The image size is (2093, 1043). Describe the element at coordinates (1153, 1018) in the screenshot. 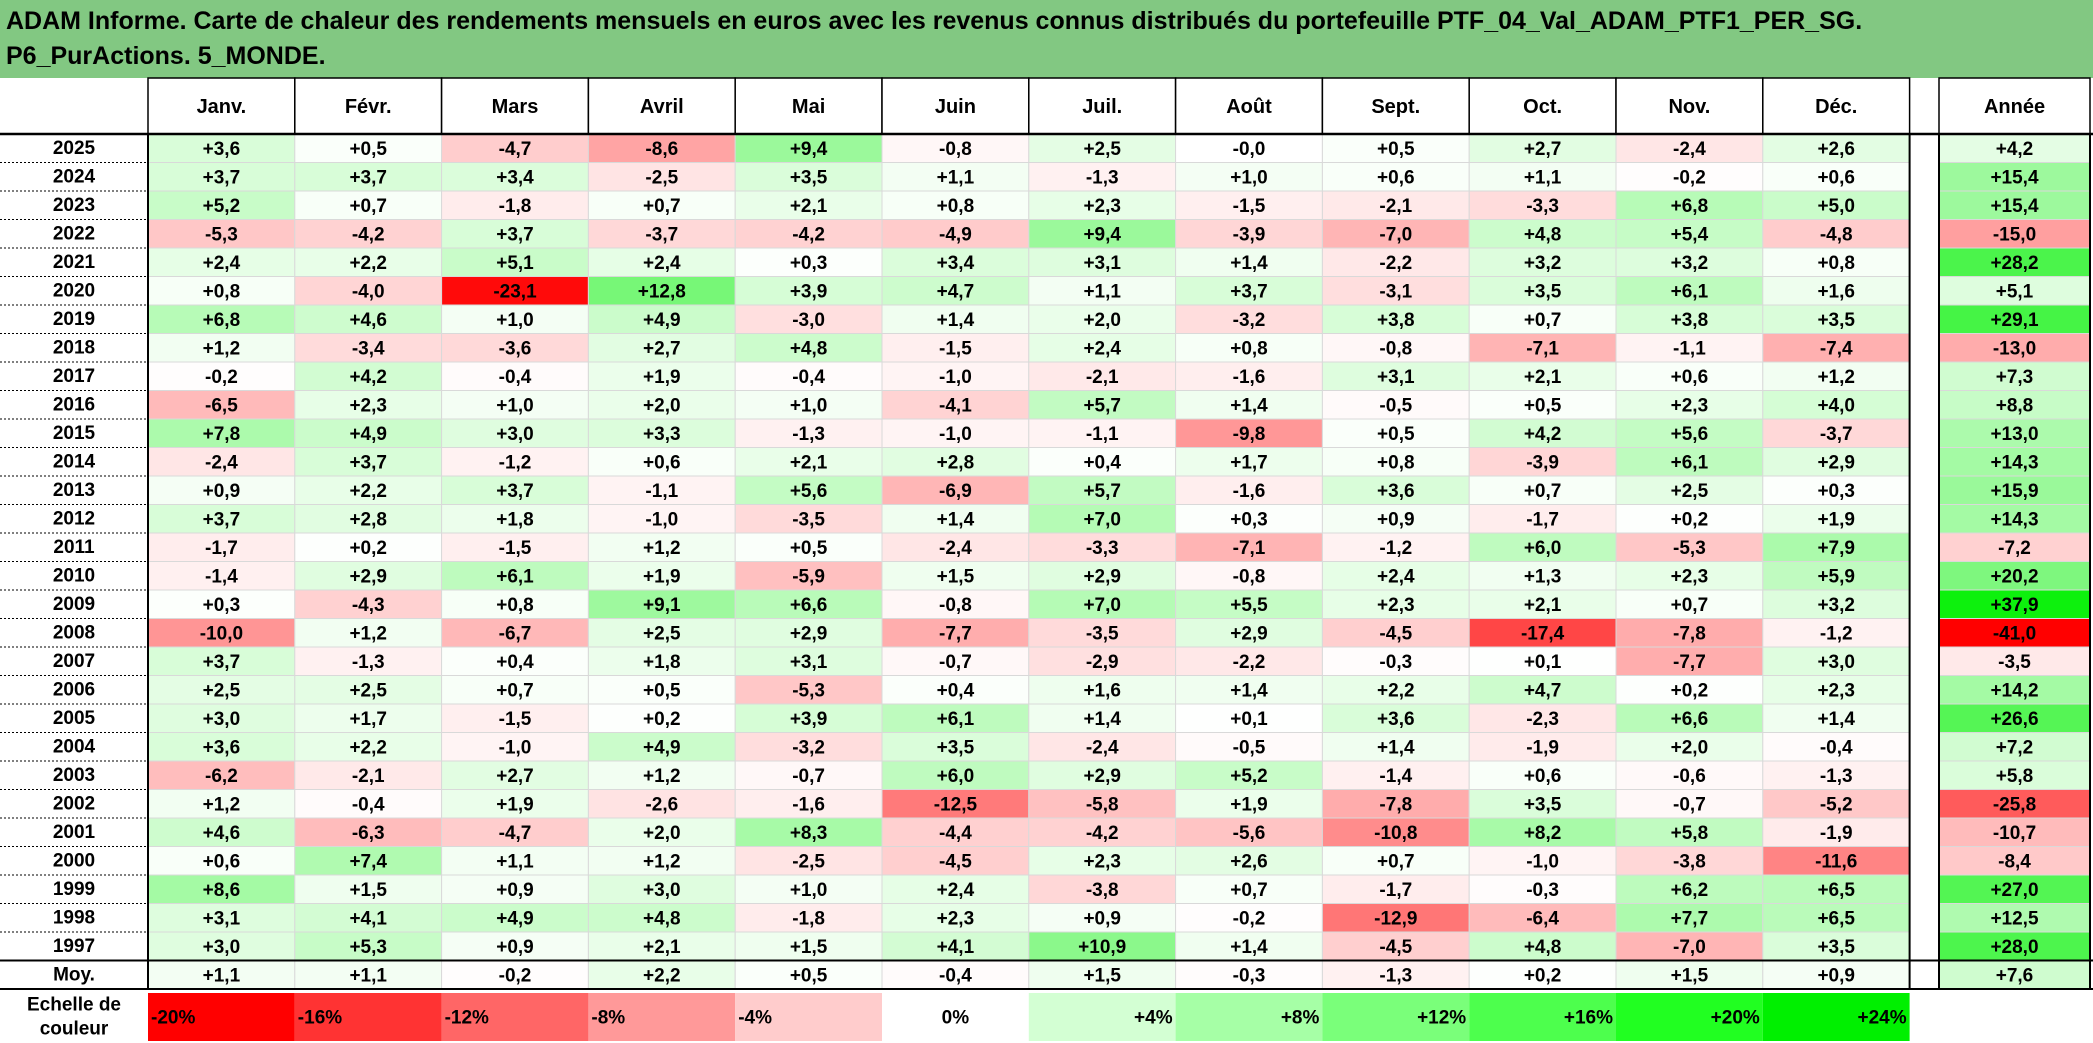

I see `scale-stop-label: +4%` at that location.